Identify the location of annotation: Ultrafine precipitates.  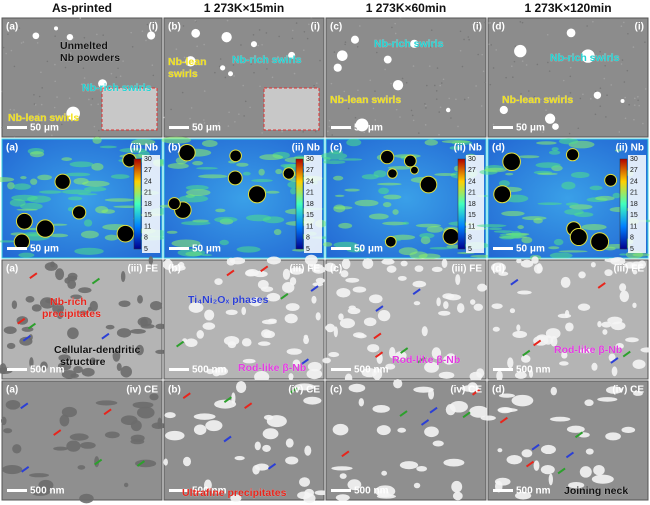
(234, 493).